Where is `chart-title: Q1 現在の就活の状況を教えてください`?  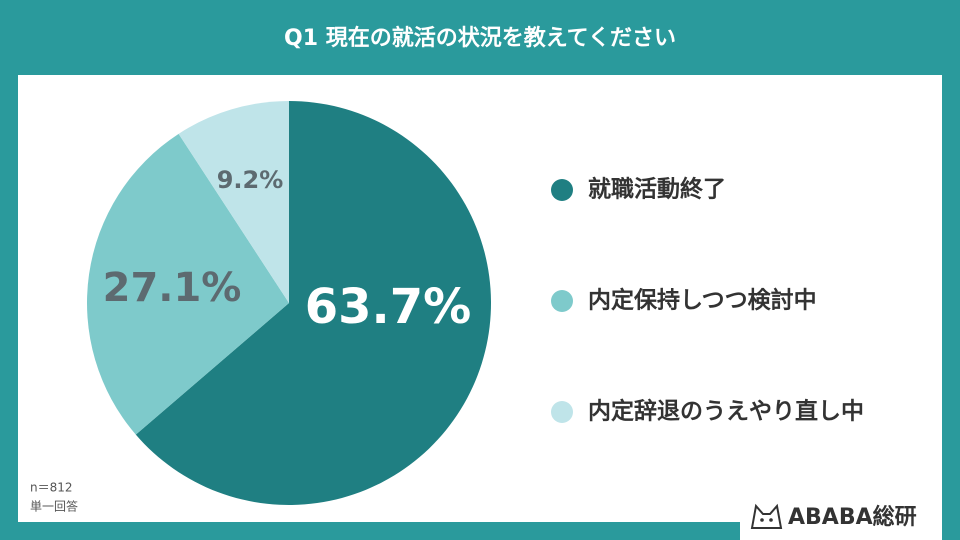
chart-title: Q1 現在の就活の状況を教えてください is located at coordinates (480, 38).